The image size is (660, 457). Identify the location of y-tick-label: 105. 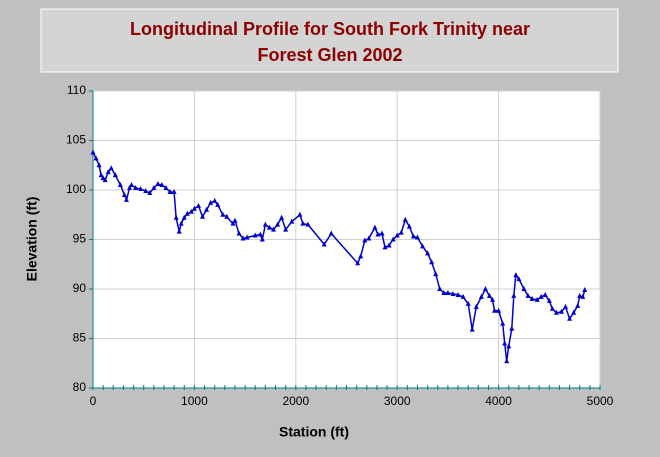
(76, 140).